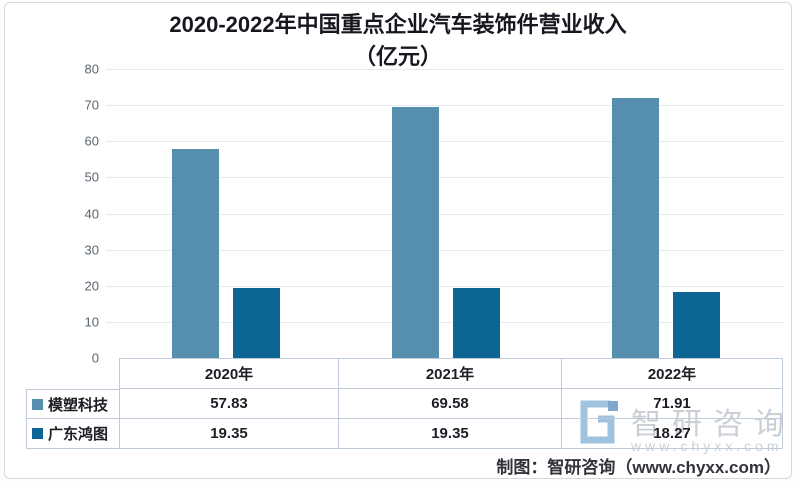  Describe the element at coordinates (91, 213) in the screenshot. I see `y-tick-label: 40` at that location.